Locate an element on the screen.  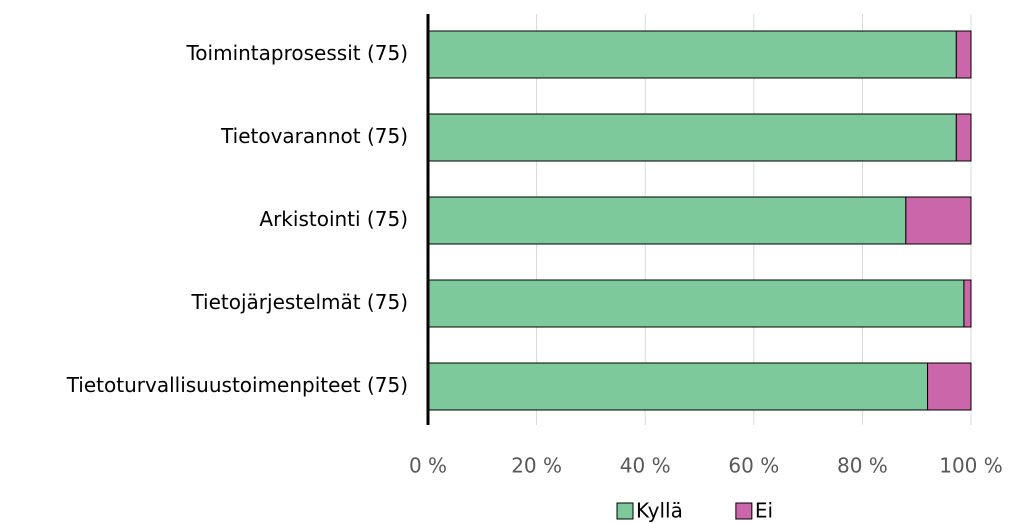
legend-label: Ei is located at coordinates (764, 511).